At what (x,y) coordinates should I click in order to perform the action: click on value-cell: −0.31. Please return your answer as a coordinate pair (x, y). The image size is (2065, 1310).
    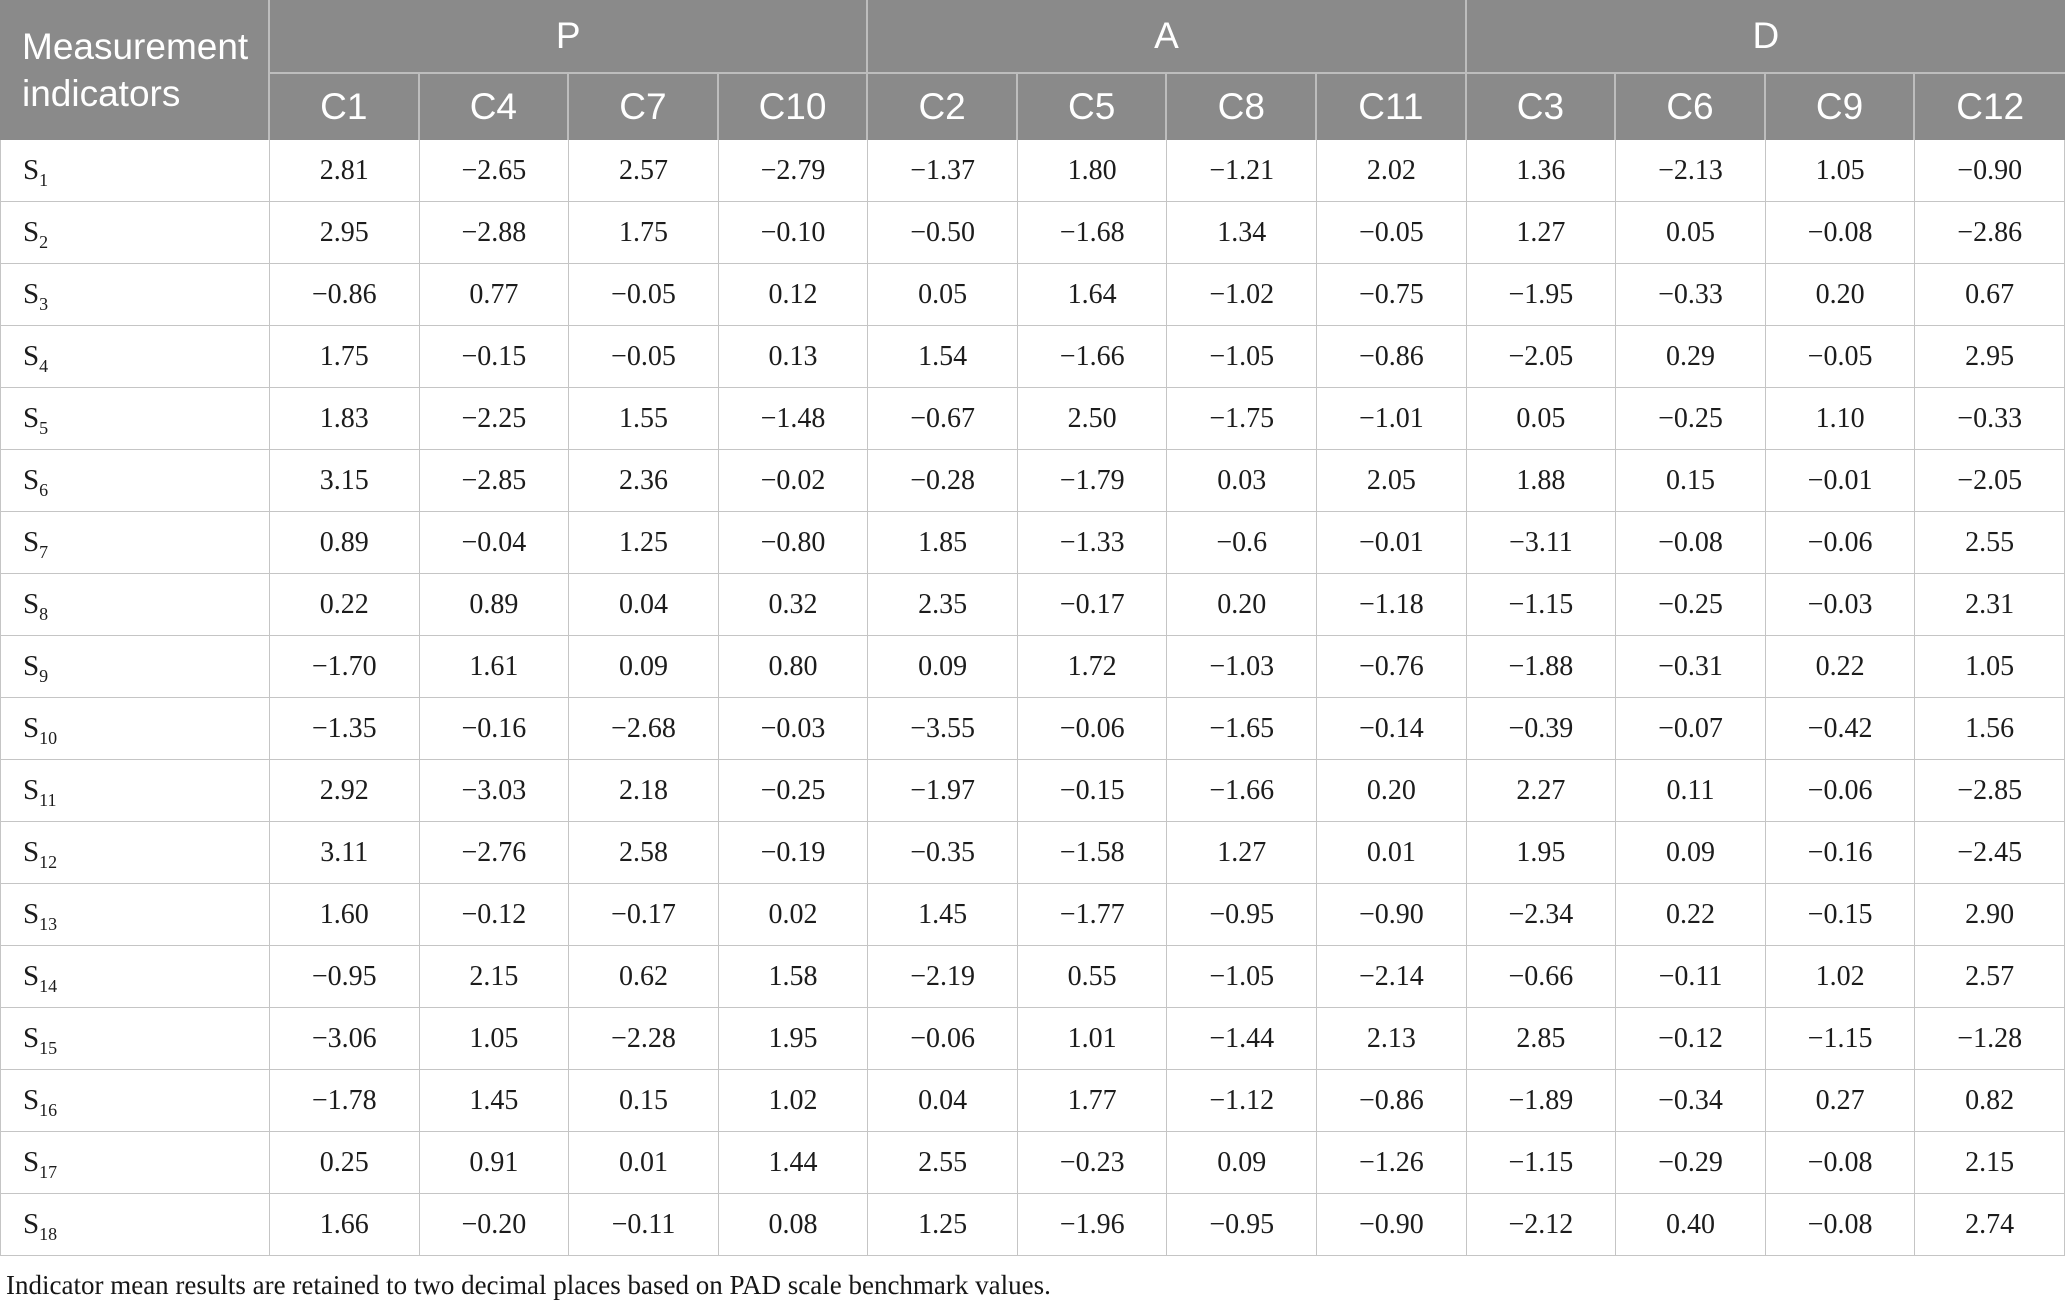
    Looking at the image, I should click on (1691, 667).